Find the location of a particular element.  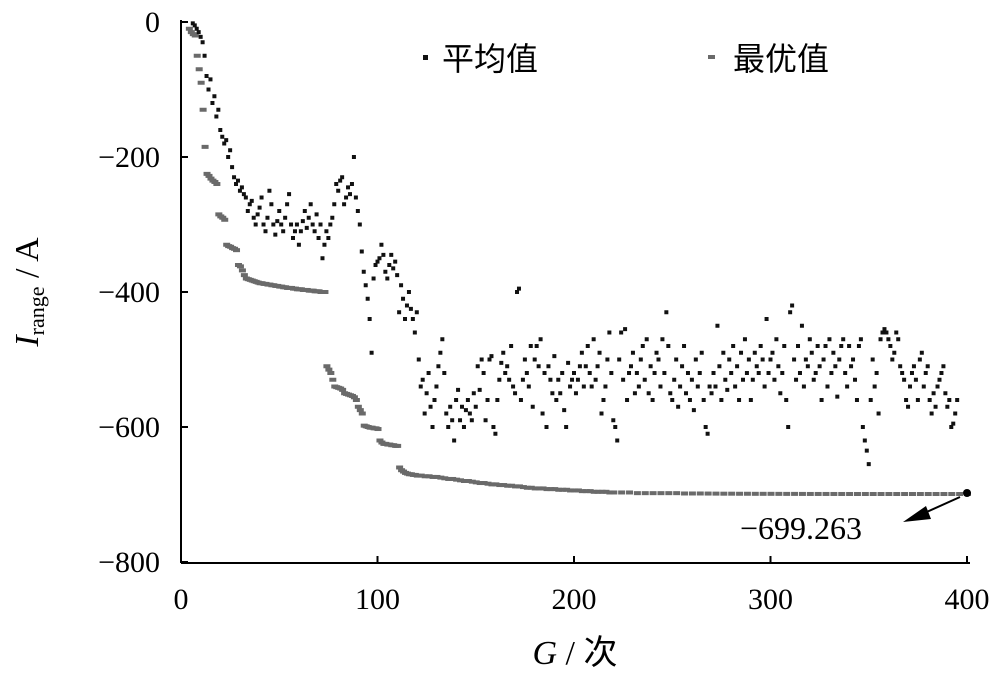

annotation-arrowhead is located at coordinates (917, 514).